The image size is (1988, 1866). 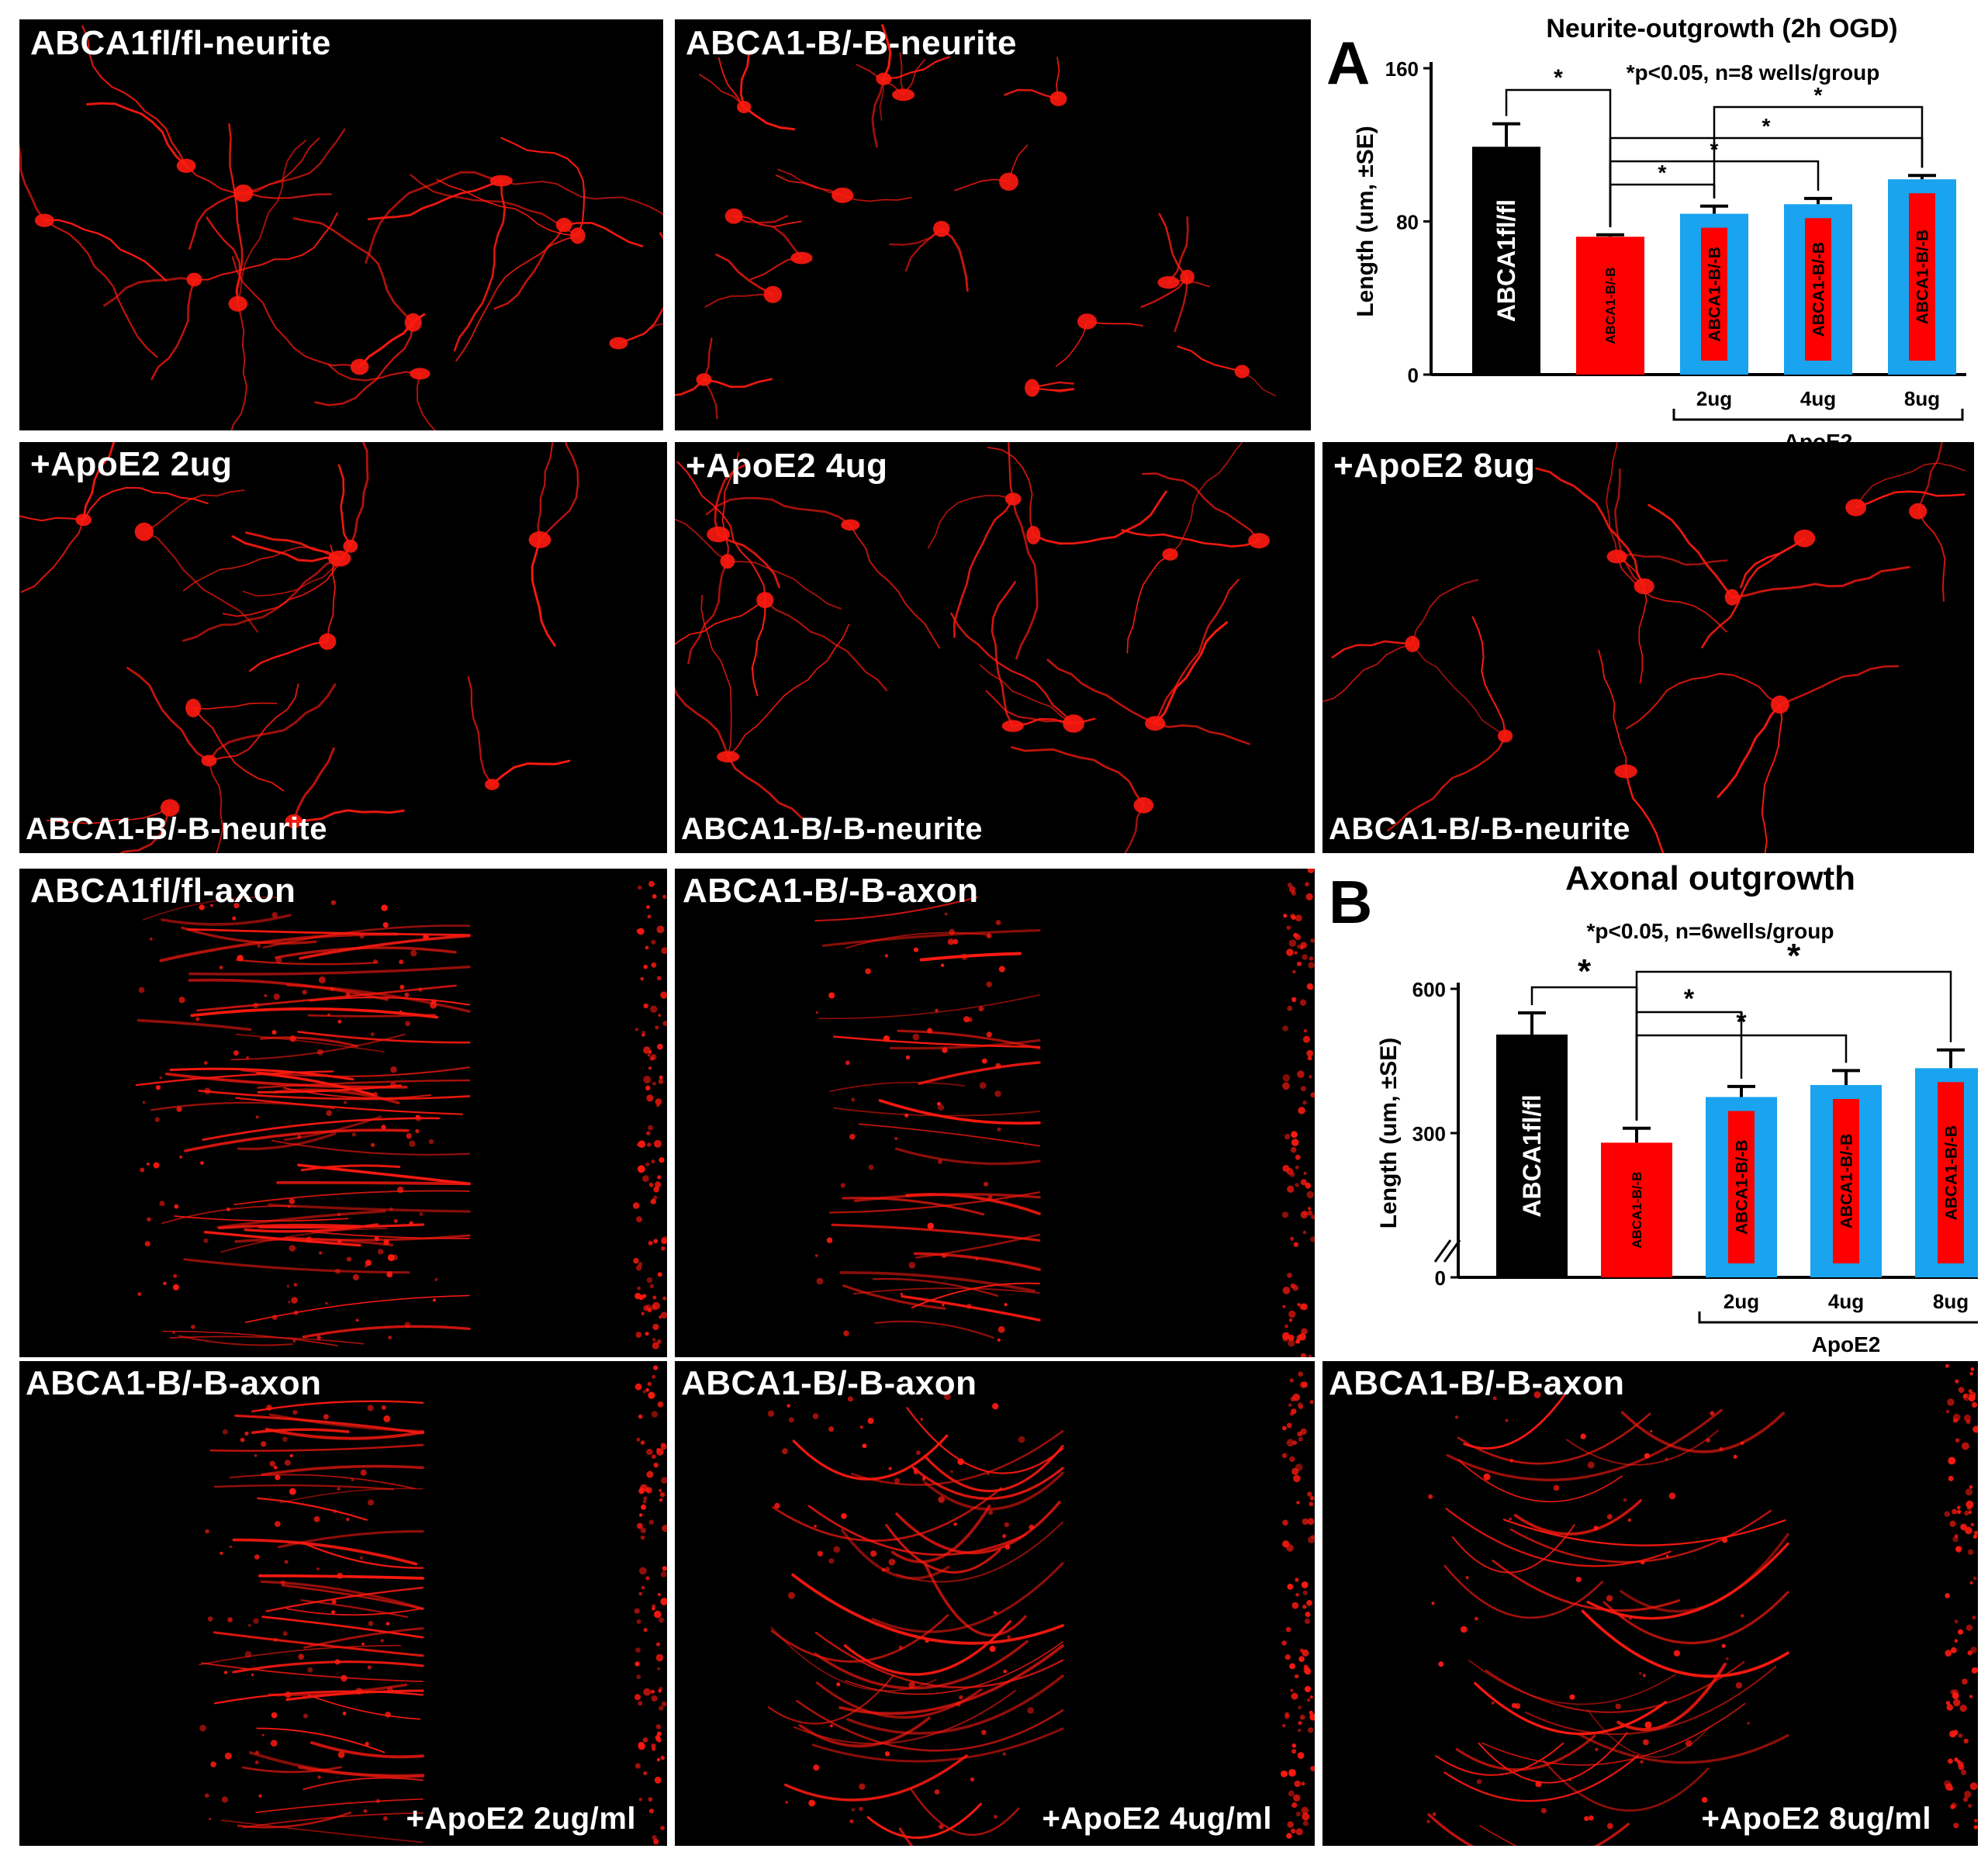 I want to click on axon-image-apoe2-4ug, so click(x=1041, y=1608).